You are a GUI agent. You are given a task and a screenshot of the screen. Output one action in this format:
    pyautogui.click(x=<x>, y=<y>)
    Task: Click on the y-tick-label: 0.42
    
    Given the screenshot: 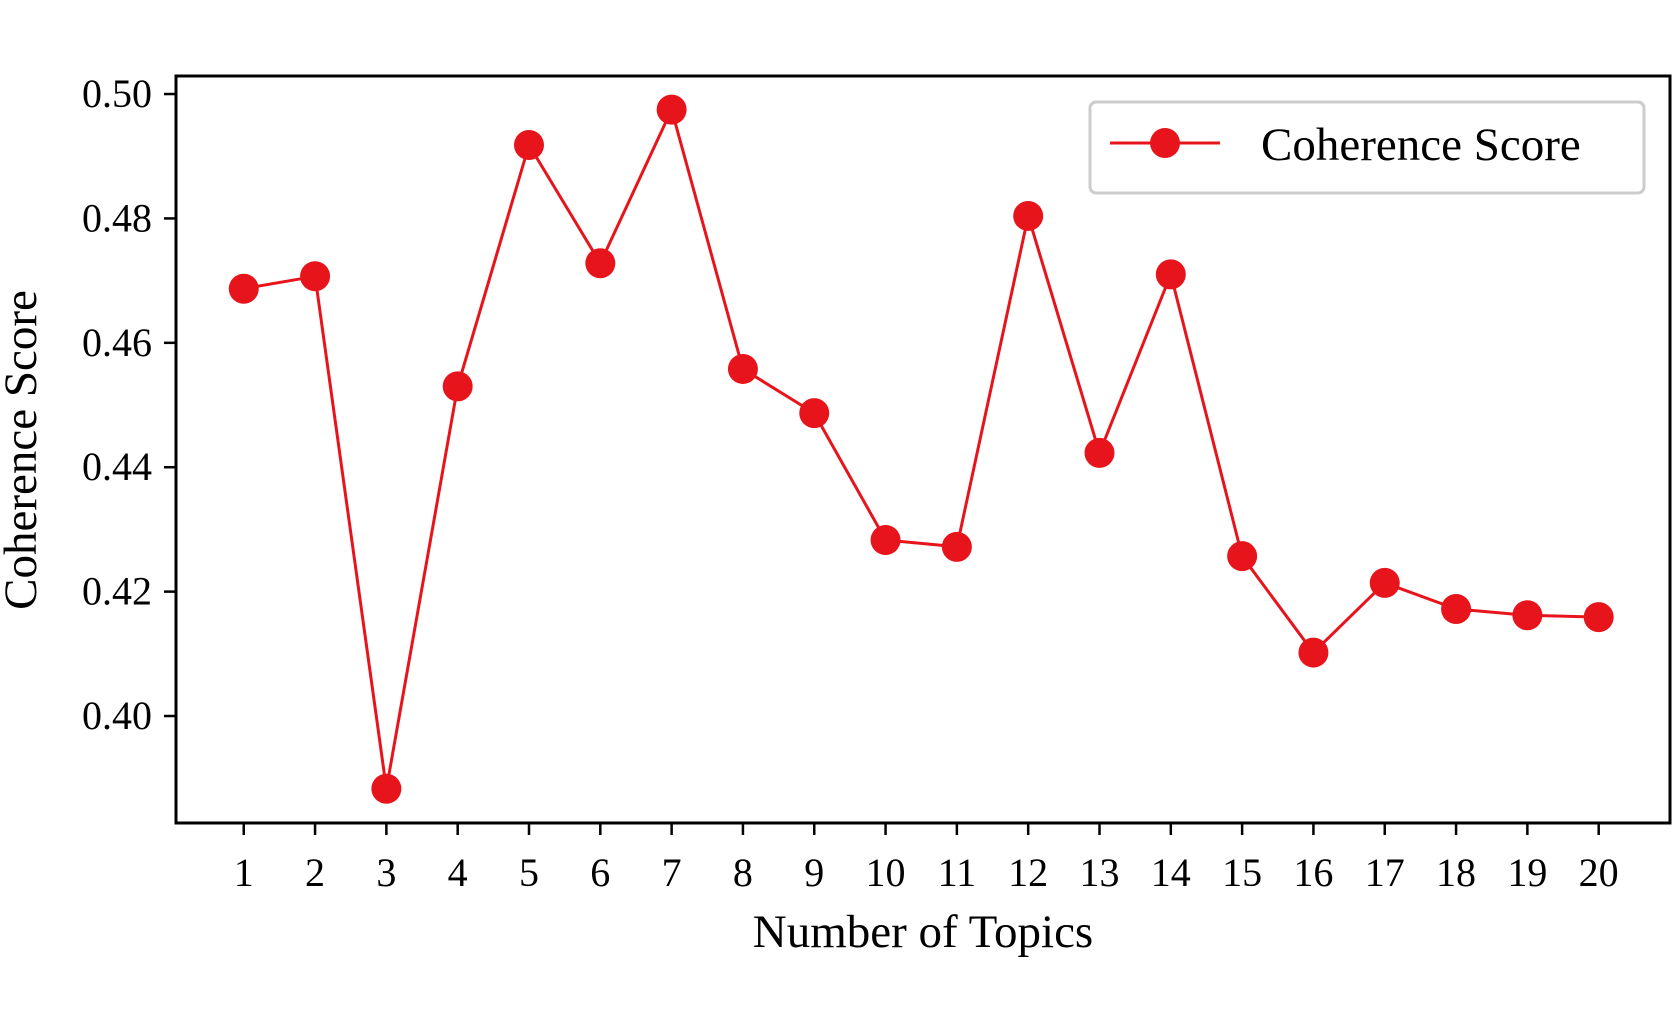 What is the action you would take?
    pyautogui.click(x=117, y=591)
    